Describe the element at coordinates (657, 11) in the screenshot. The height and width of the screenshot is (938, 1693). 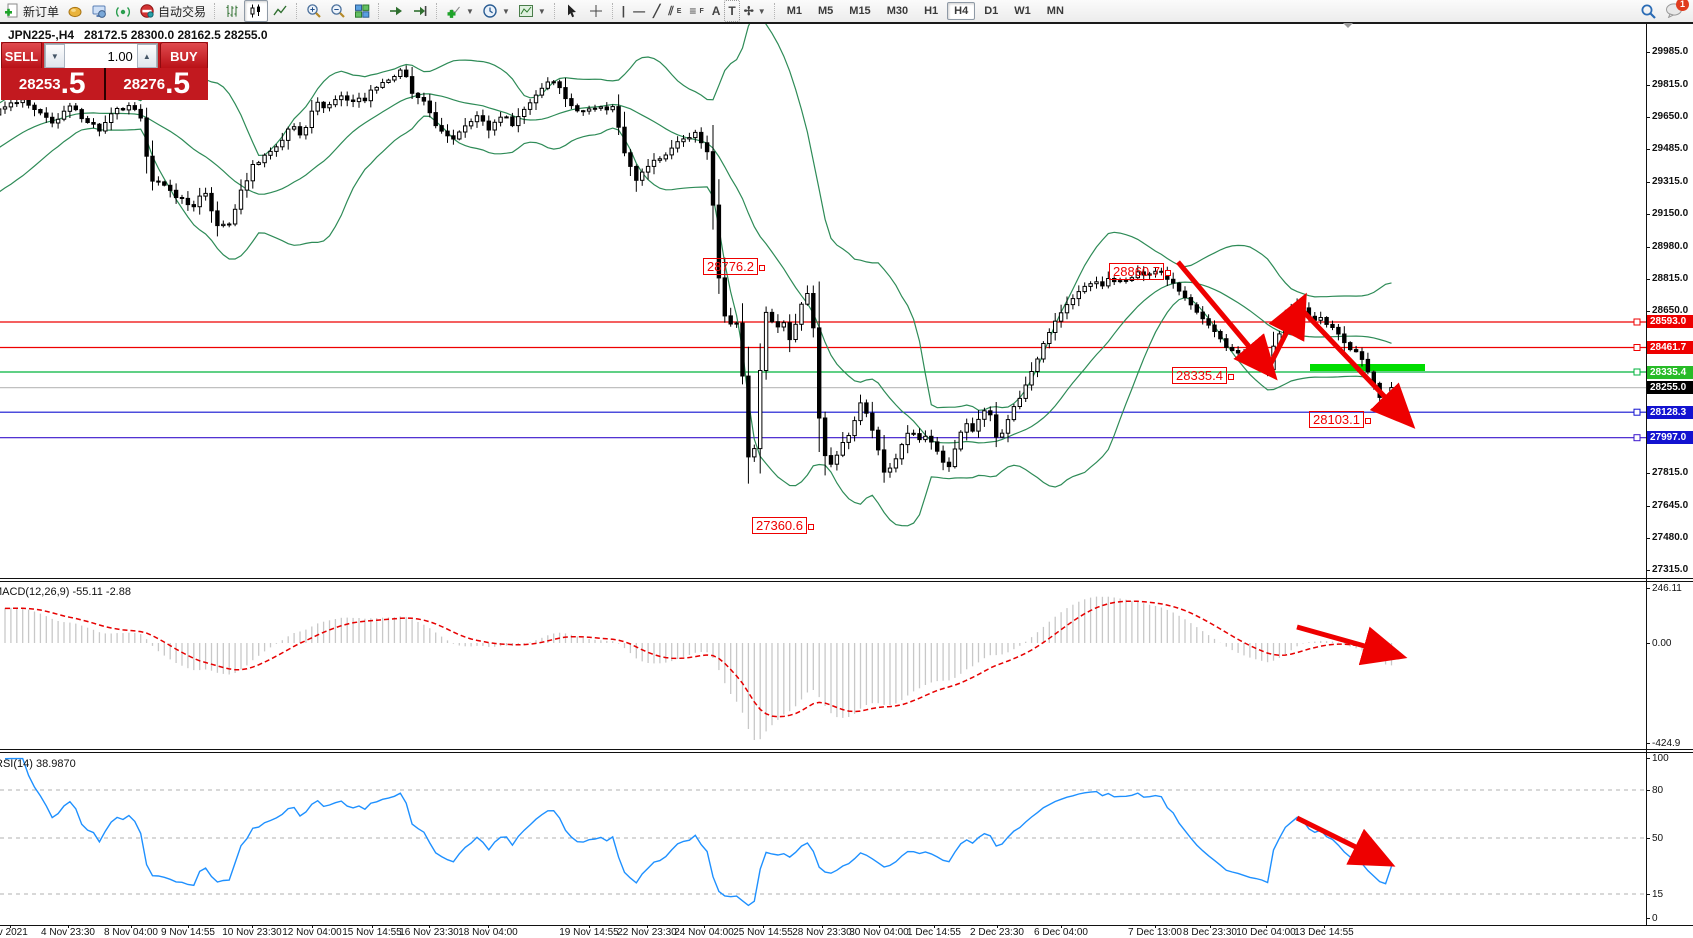
I see `trendline-tool-button: ╱` at that location.